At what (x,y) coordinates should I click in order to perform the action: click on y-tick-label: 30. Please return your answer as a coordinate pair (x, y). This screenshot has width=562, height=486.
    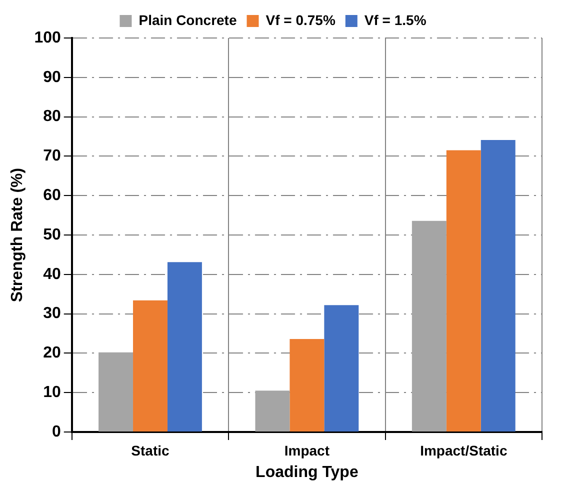
    Looking at the image, I should click on (52, 313).